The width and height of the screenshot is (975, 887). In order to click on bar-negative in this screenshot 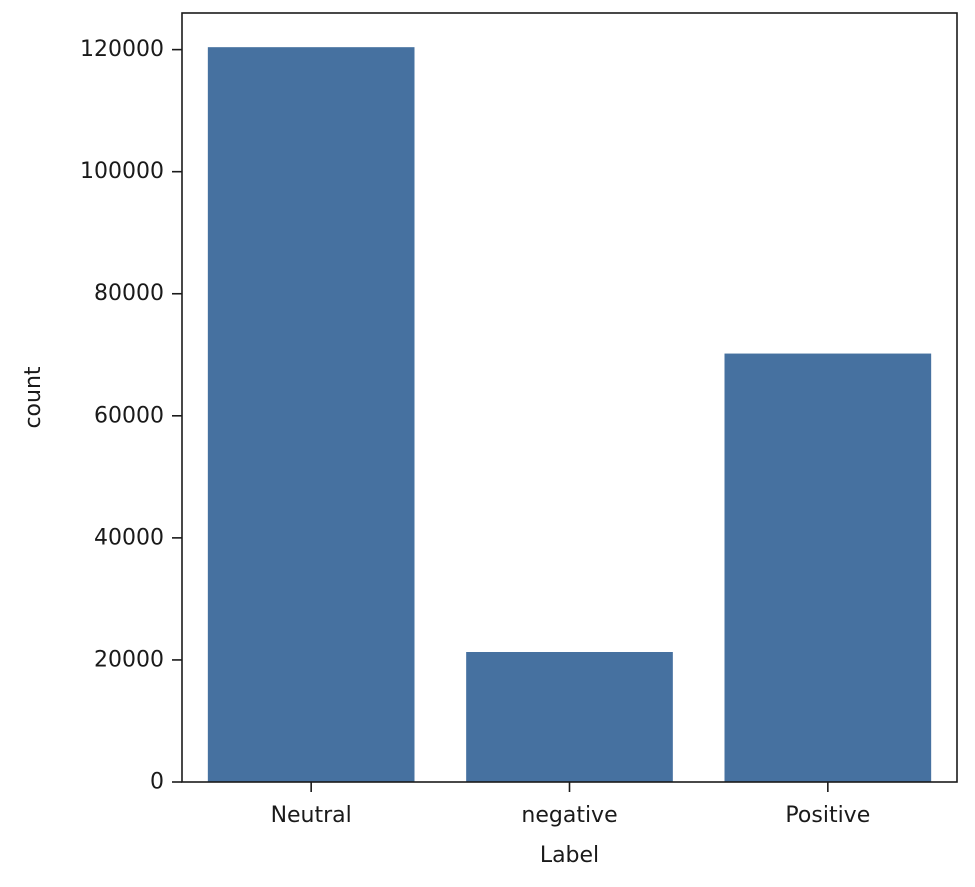, I will do `click(569, 717)`.